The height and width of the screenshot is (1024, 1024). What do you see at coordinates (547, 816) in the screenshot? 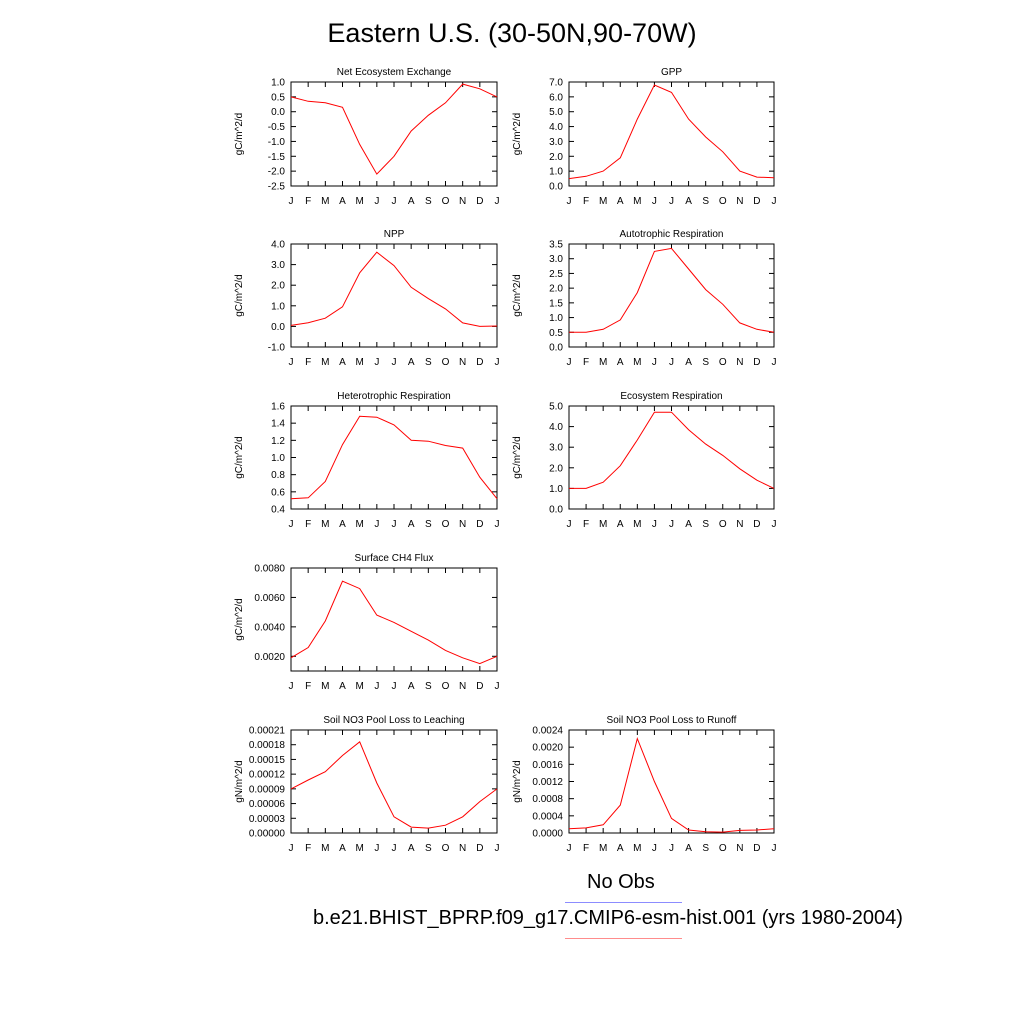
I see `y-tick-label: 0.0004` at bounding box center [547, 816].